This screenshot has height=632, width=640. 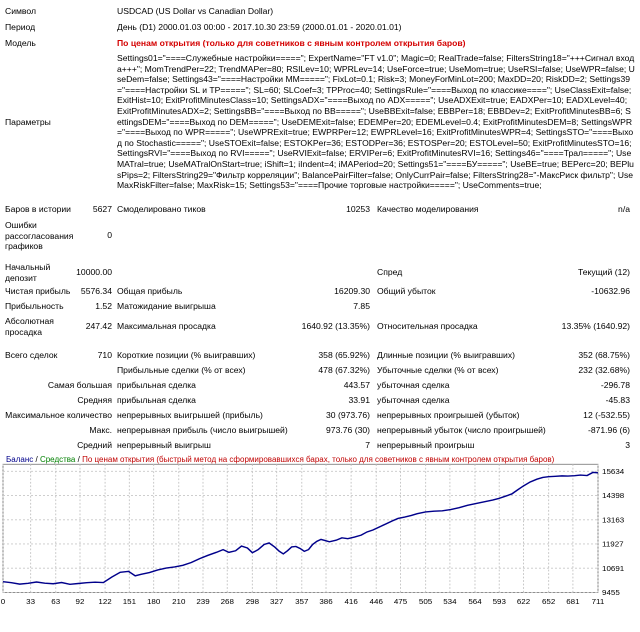 I want to click on profit-trades-value: 478 (67.32%), so click(x=344, y=370).